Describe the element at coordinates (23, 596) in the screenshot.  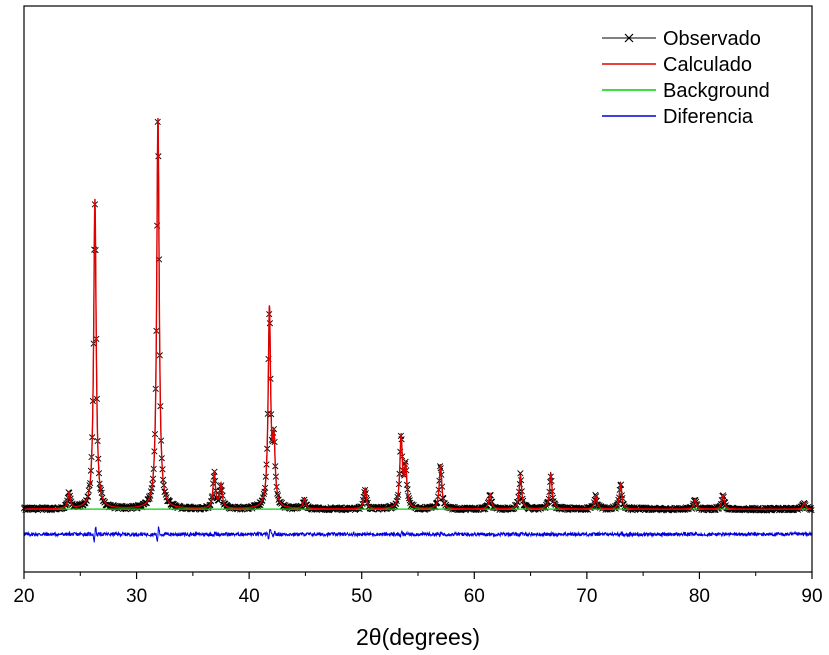
I see `x-tick-label-20: 20` at that location.